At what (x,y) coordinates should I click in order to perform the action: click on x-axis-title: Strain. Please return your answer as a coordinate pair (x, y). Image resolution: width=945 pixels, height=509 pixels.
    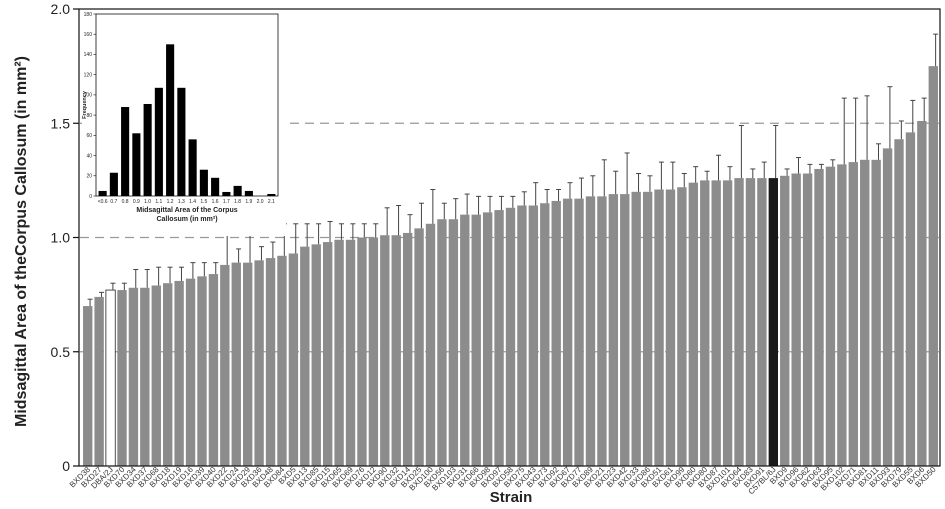
    Looking at the image, I should click on (511, 497).